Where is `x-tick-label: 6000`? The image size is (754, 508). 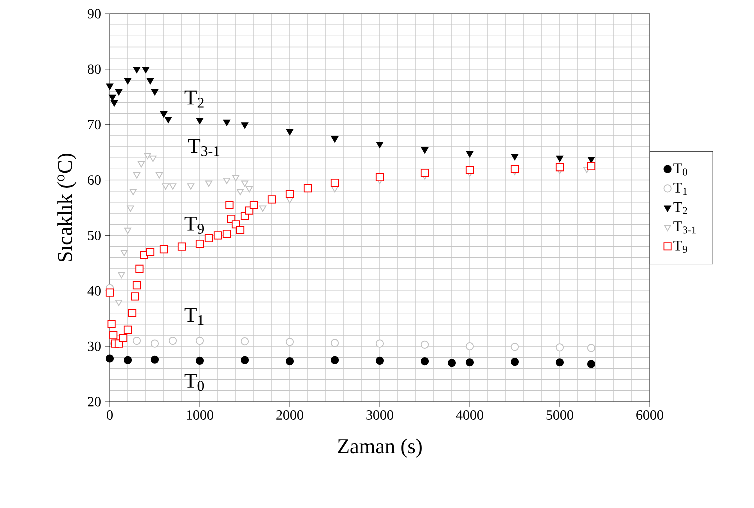 x-tick-label: 6000 is located at coordinates (650, 415).